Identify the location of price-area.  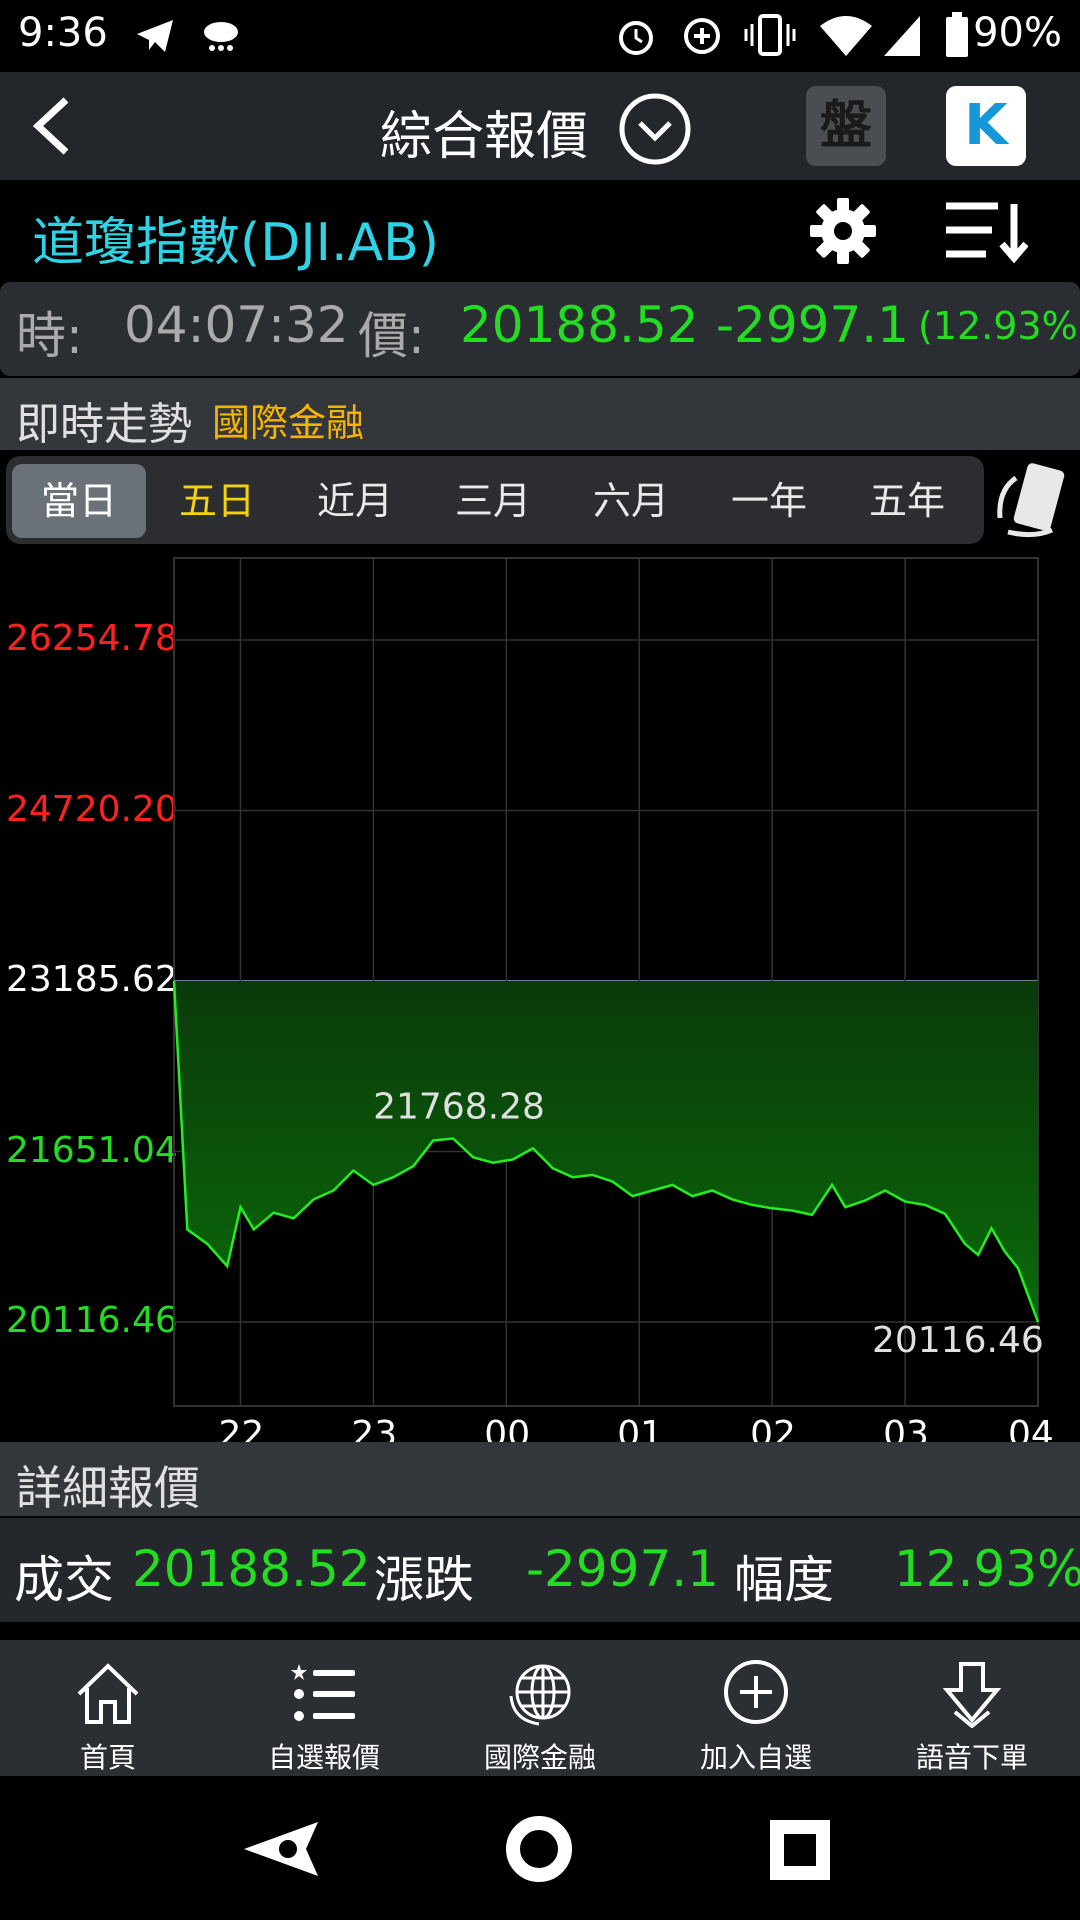
(606, 1151).